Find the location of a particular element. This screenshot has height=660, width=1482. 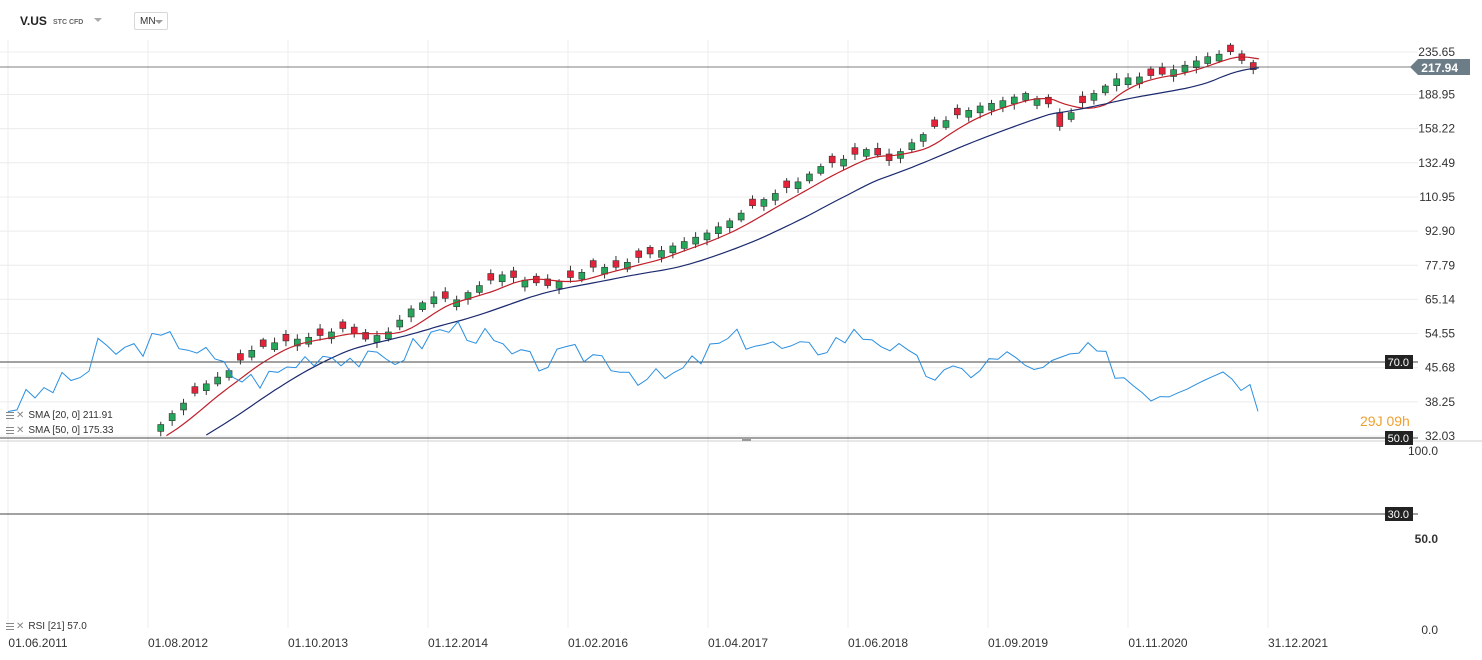

y-tick-label: 158.22 is located at coordinates (1436, 129).